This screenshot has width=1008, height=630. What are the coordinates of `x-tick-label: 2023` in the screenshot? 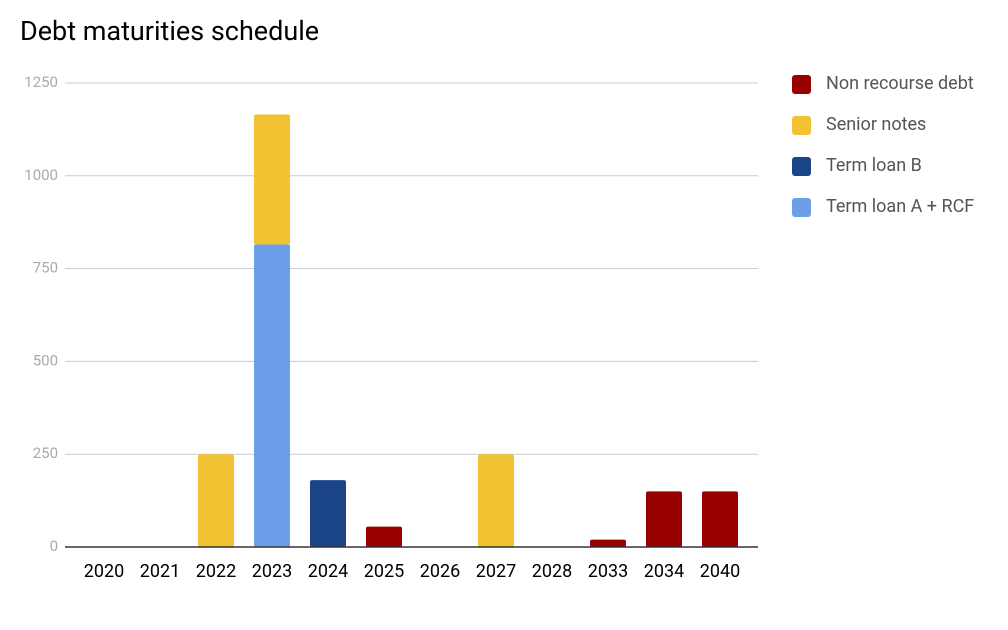 It's located at (272, 571).